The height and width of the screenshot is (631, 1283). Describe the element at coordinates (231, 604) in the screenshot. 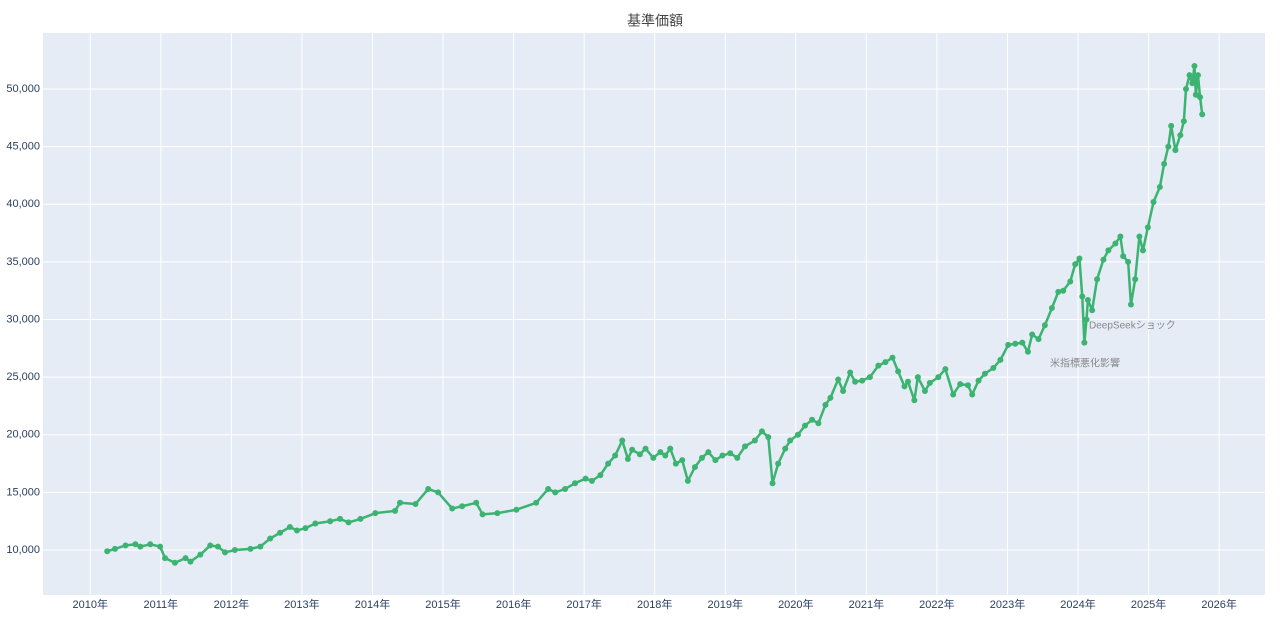

I see `x-tick-label: 2012年` at that location.